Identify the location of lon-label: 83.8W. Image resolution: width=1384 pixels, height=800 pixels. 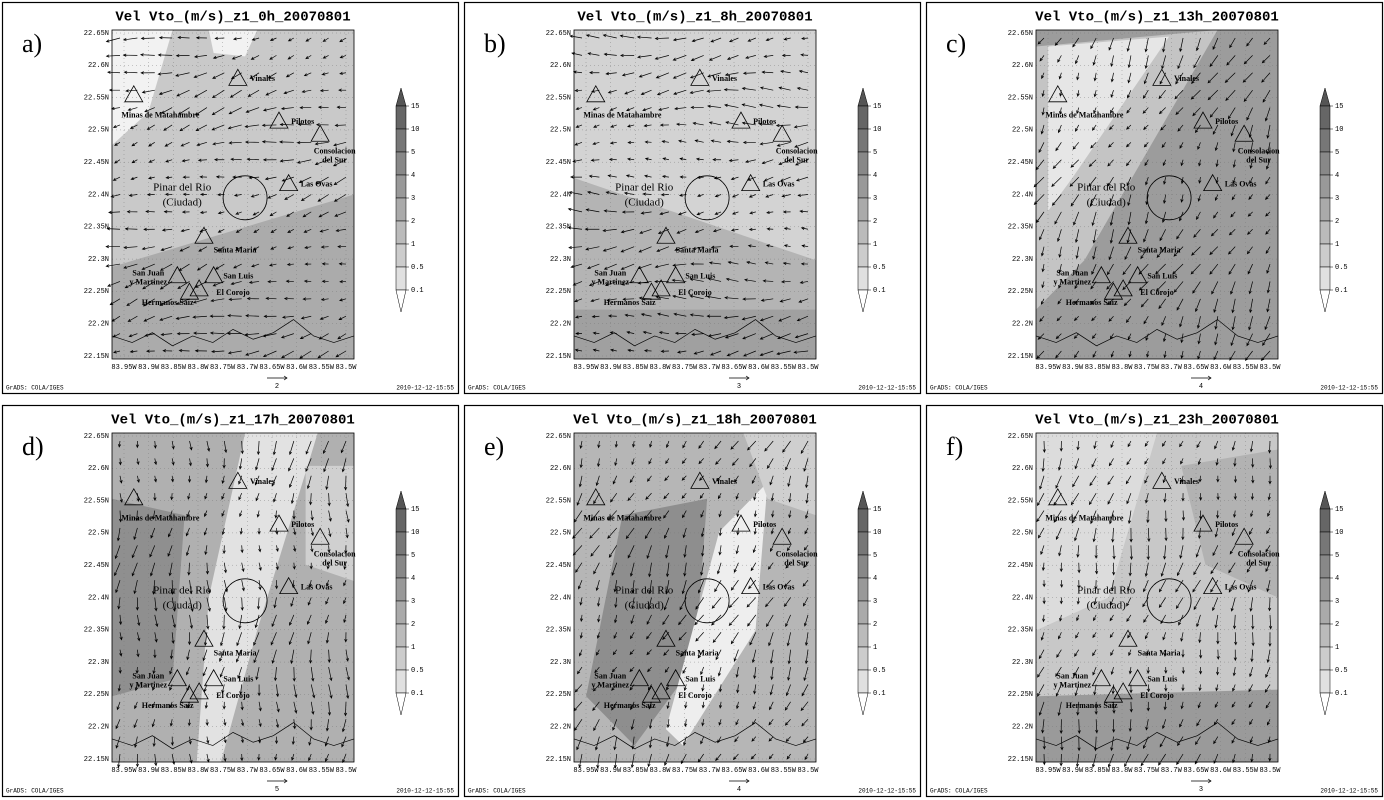
(660, 368).